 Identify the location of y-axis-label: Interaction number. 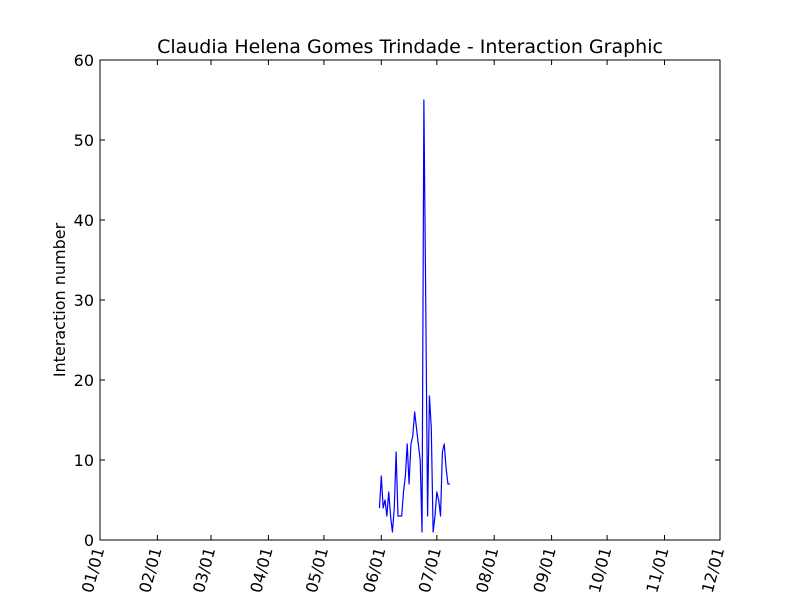
(59, 299).